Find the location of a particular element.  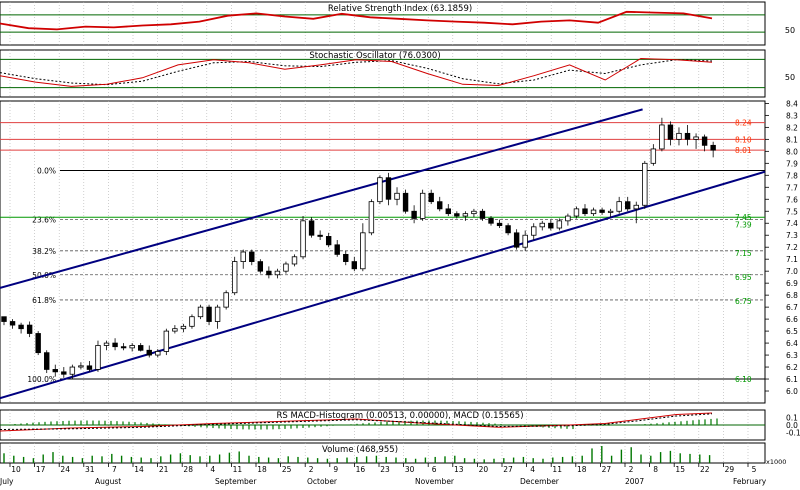

price-level-label: 7.45 is located at coordinates (743, 217).